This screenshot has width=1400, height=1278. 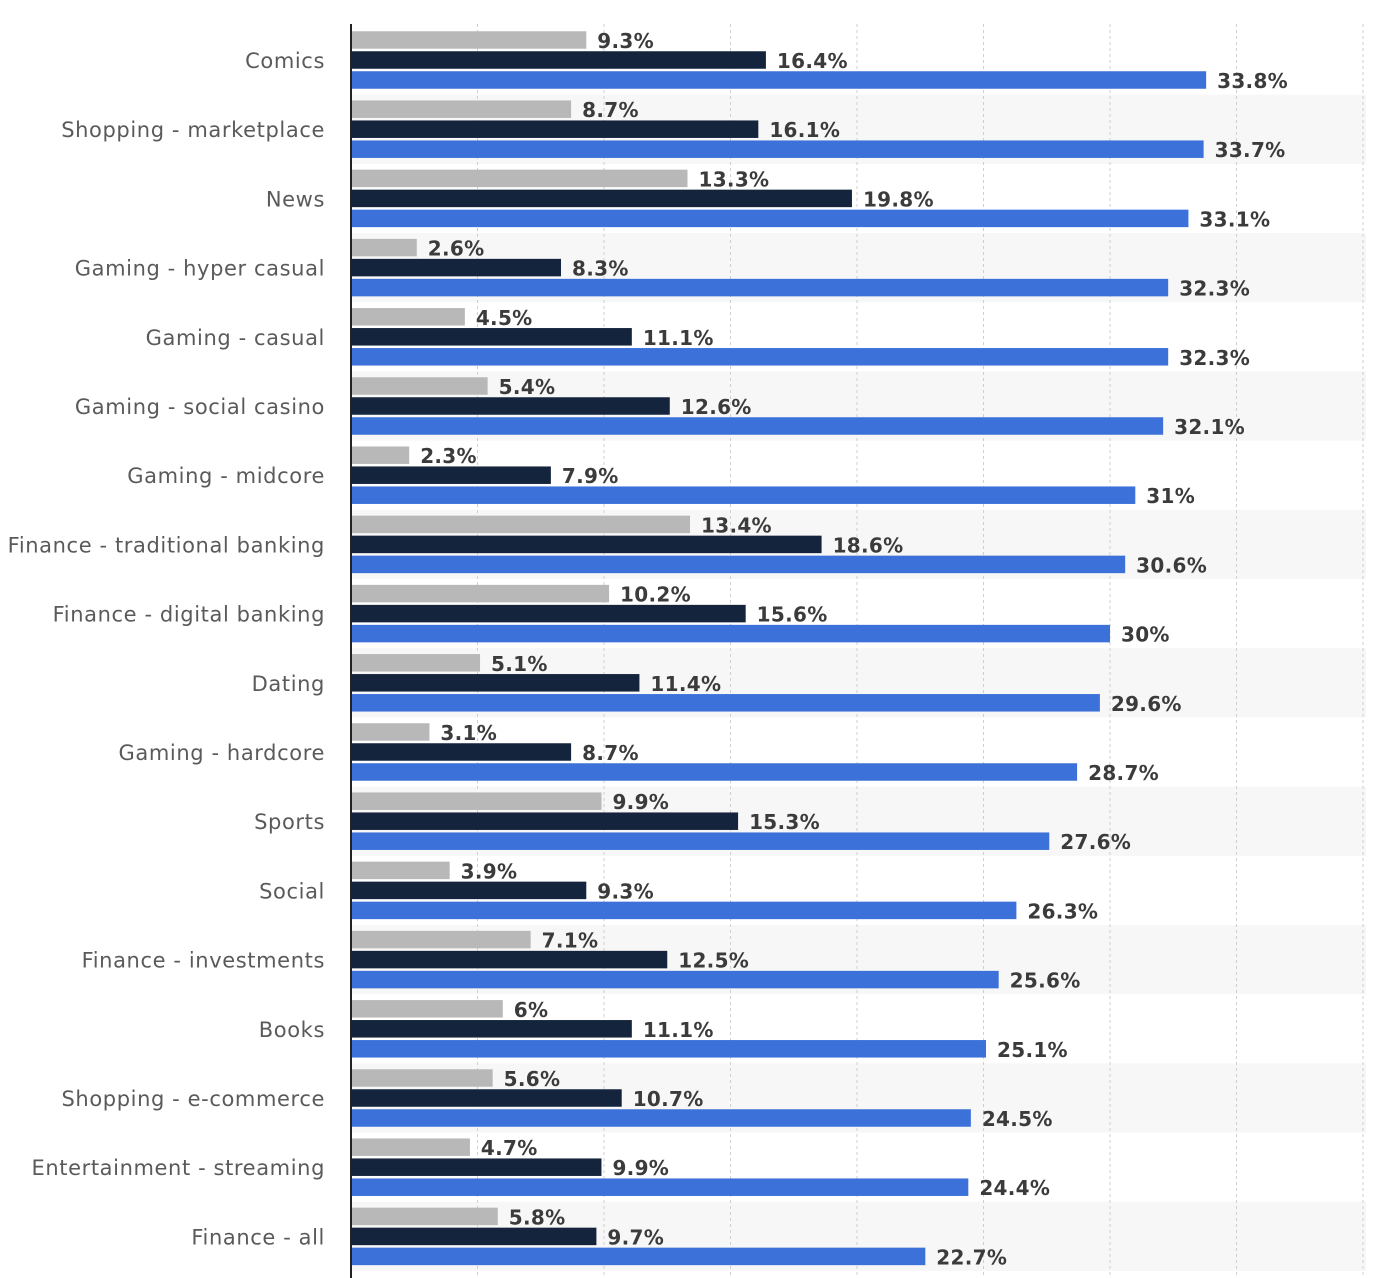 What do you see at coordinates (292, 891) in the screenshot?
I see `category-label: Social` at bounding box center [292, 891].